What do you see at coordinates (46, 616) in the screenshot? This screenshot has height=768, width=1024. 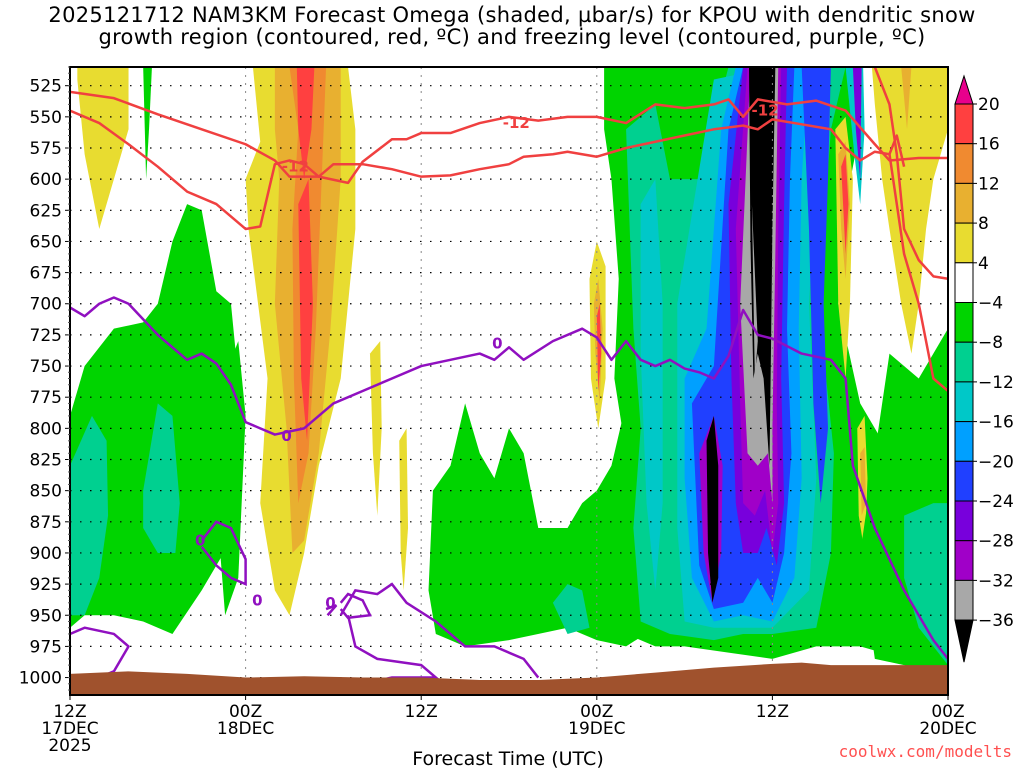 I see `y-tick-label: 950` at bounding box center [46, 616].